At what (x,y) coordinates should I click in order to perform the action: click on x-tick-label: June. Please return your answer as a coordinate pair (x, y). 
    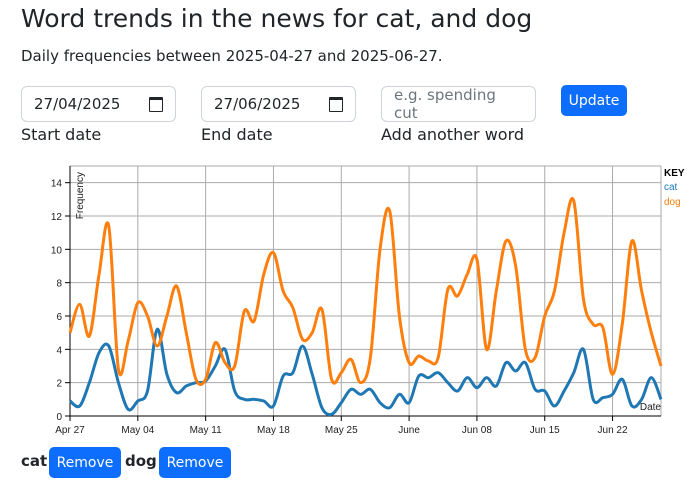
    Looking at the image, I should click on (409, 430).